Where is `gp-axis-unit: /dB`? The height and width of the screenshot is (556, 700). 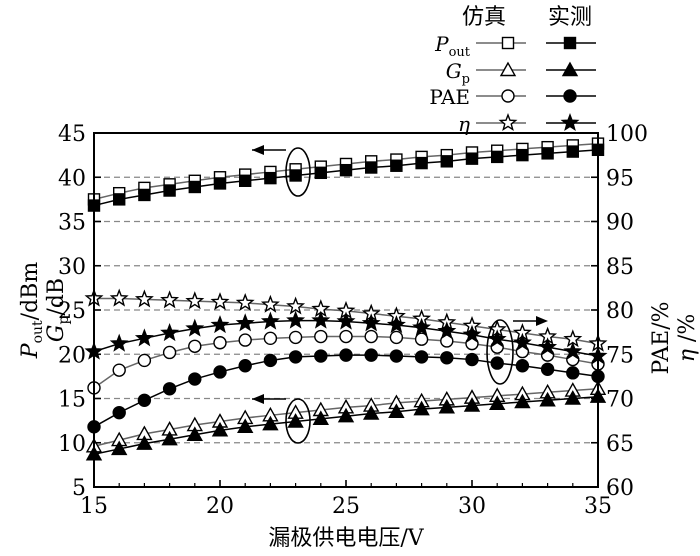 gp-axis-unit: /dB is located at coordinates (56, 297).